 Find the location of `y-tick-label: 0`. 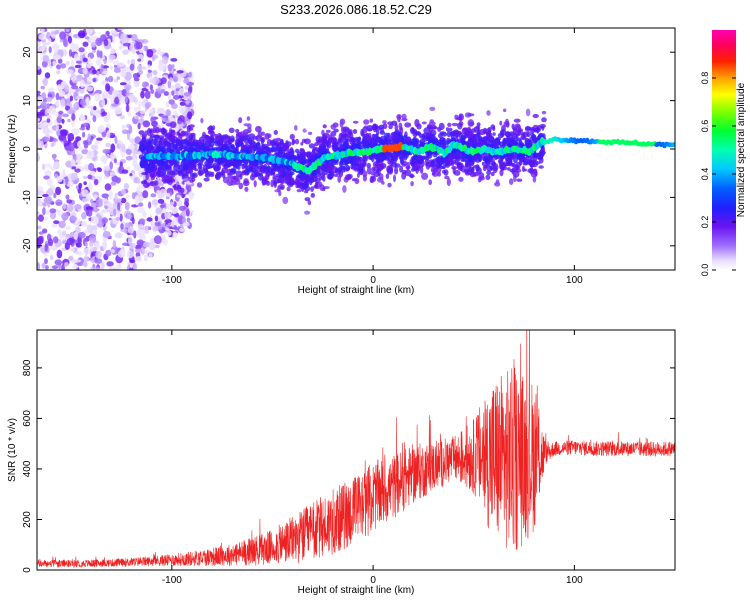

y-tick-label: 0 is located at coordinates (27, 149).